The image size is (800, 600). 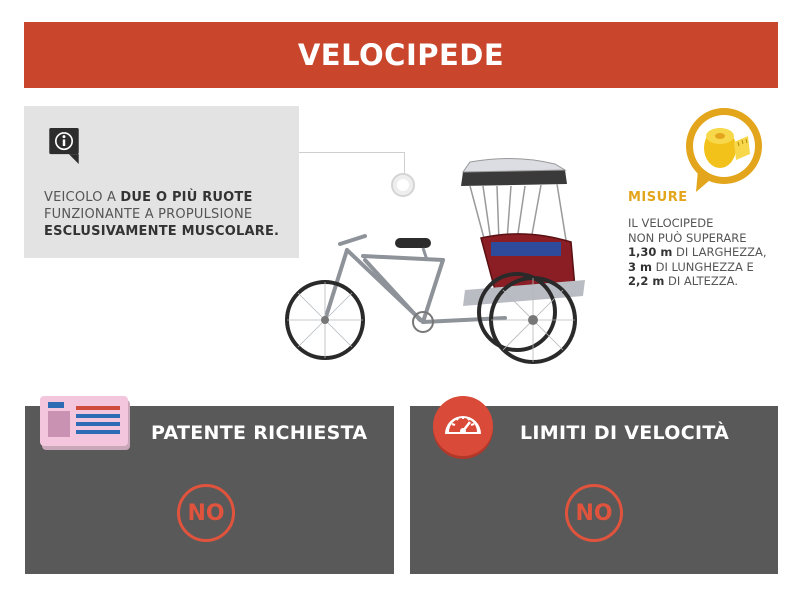 I want to click on page-title: VELOCIPEDE, so click(x=401, y=55).